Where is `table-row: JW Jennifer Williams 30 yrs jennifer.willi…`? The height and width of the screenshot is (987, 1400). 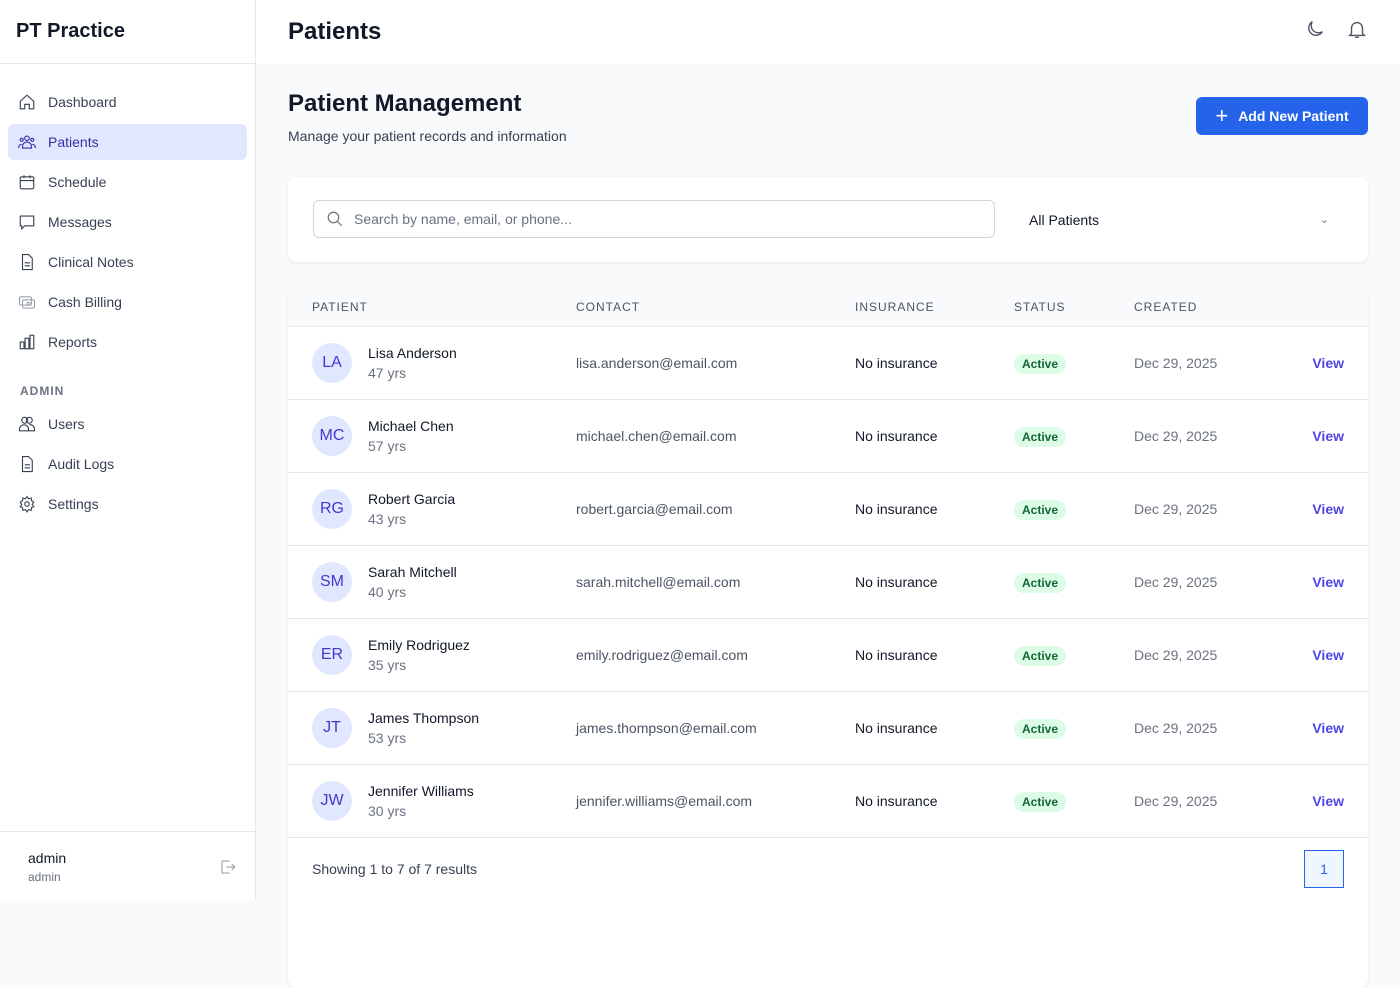
table-row: JW Jennifer Williams 30 yrs jennifer.willi… is located at coordinates (828, 801).